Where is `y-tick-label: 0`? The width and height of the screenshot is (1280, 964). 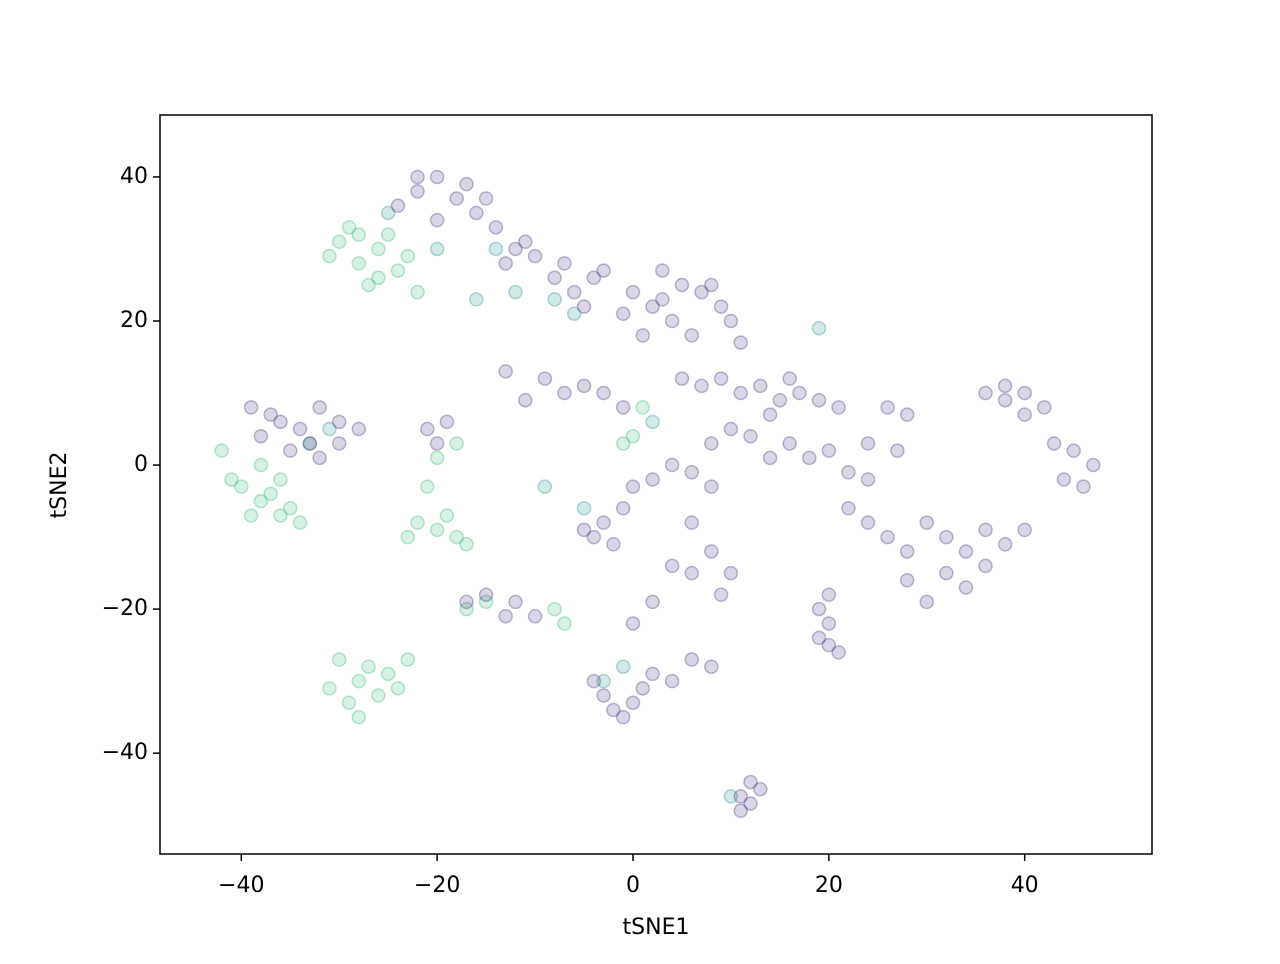
y-tick-label: 0 is located at coordinates (141, 464).